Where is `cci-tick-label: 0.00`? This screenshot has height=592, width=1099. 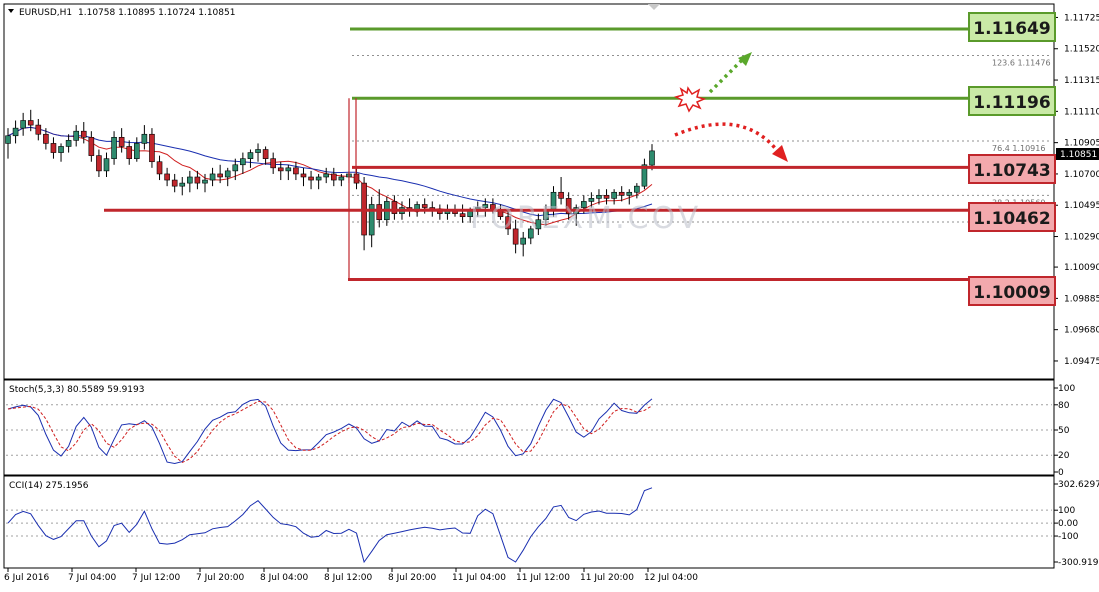
cci-tick-label: 0.00 is located at coordinates (1068, 524).